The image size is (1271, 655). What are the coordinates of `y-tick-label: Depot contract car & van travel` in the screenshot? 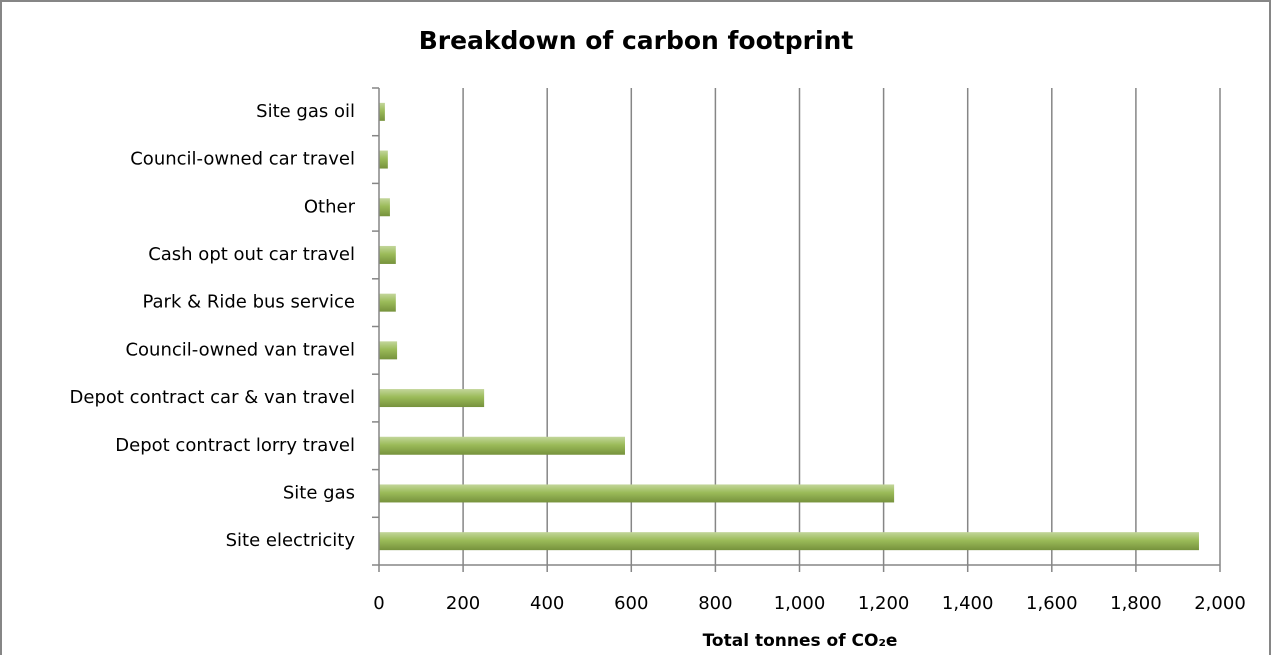 It's located at (212, 397).